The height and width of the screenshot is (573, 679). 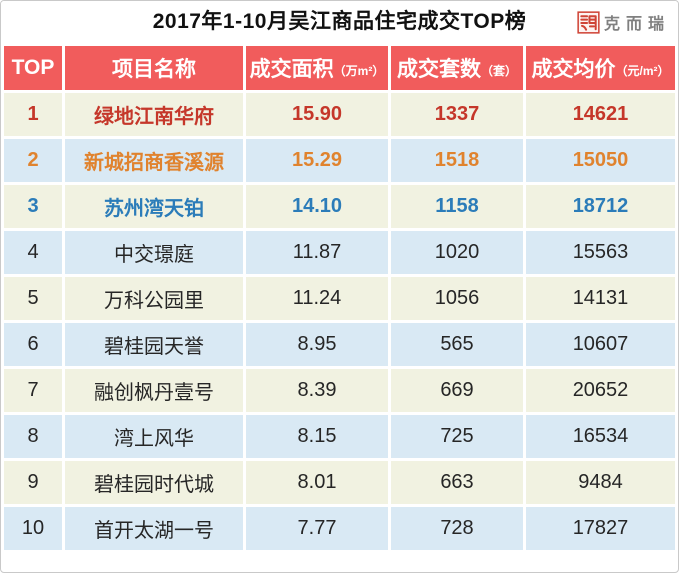 What do you see at coordinates (33, 344) in the screenshot?
I see `rank-cell: 6` at bounding box center [33, 344].